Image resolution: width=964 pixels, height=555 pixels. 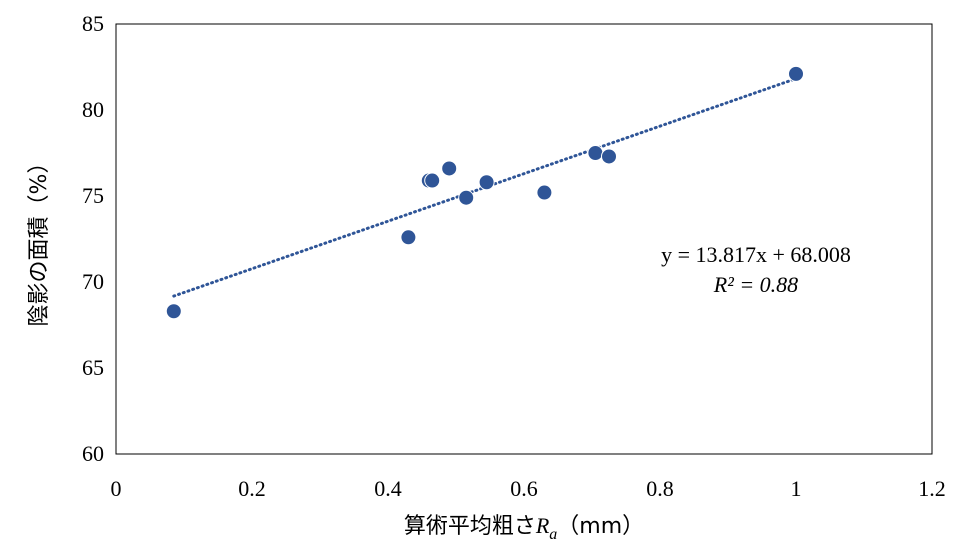 What do you see at coordinates (116, 488) in the screenshot?
I see `x-tick-label: 0` at bounding box center [116, 488].